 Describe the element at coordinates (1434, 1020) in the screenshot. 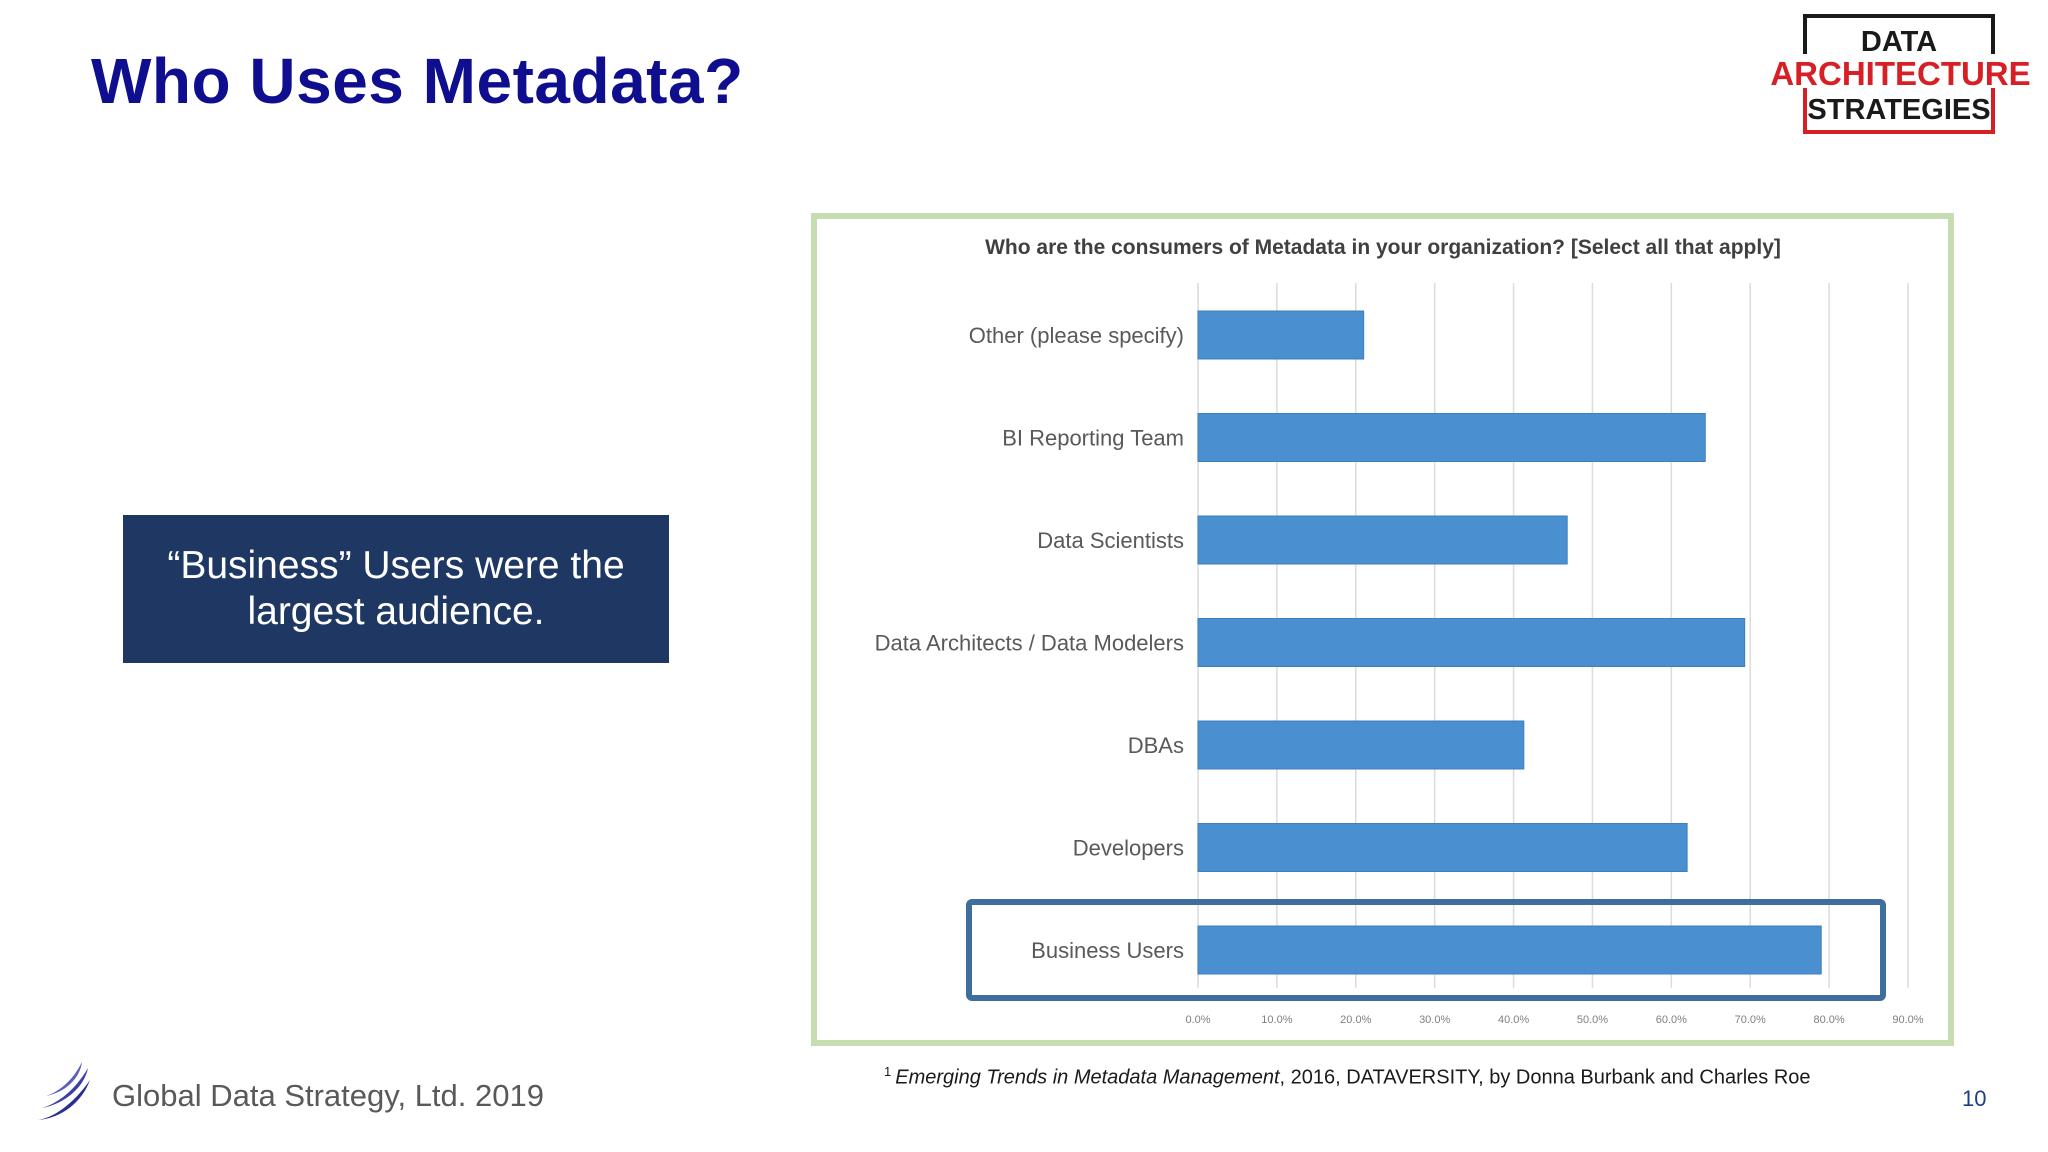

I see `x-tick-label: 30.0%` at that location.